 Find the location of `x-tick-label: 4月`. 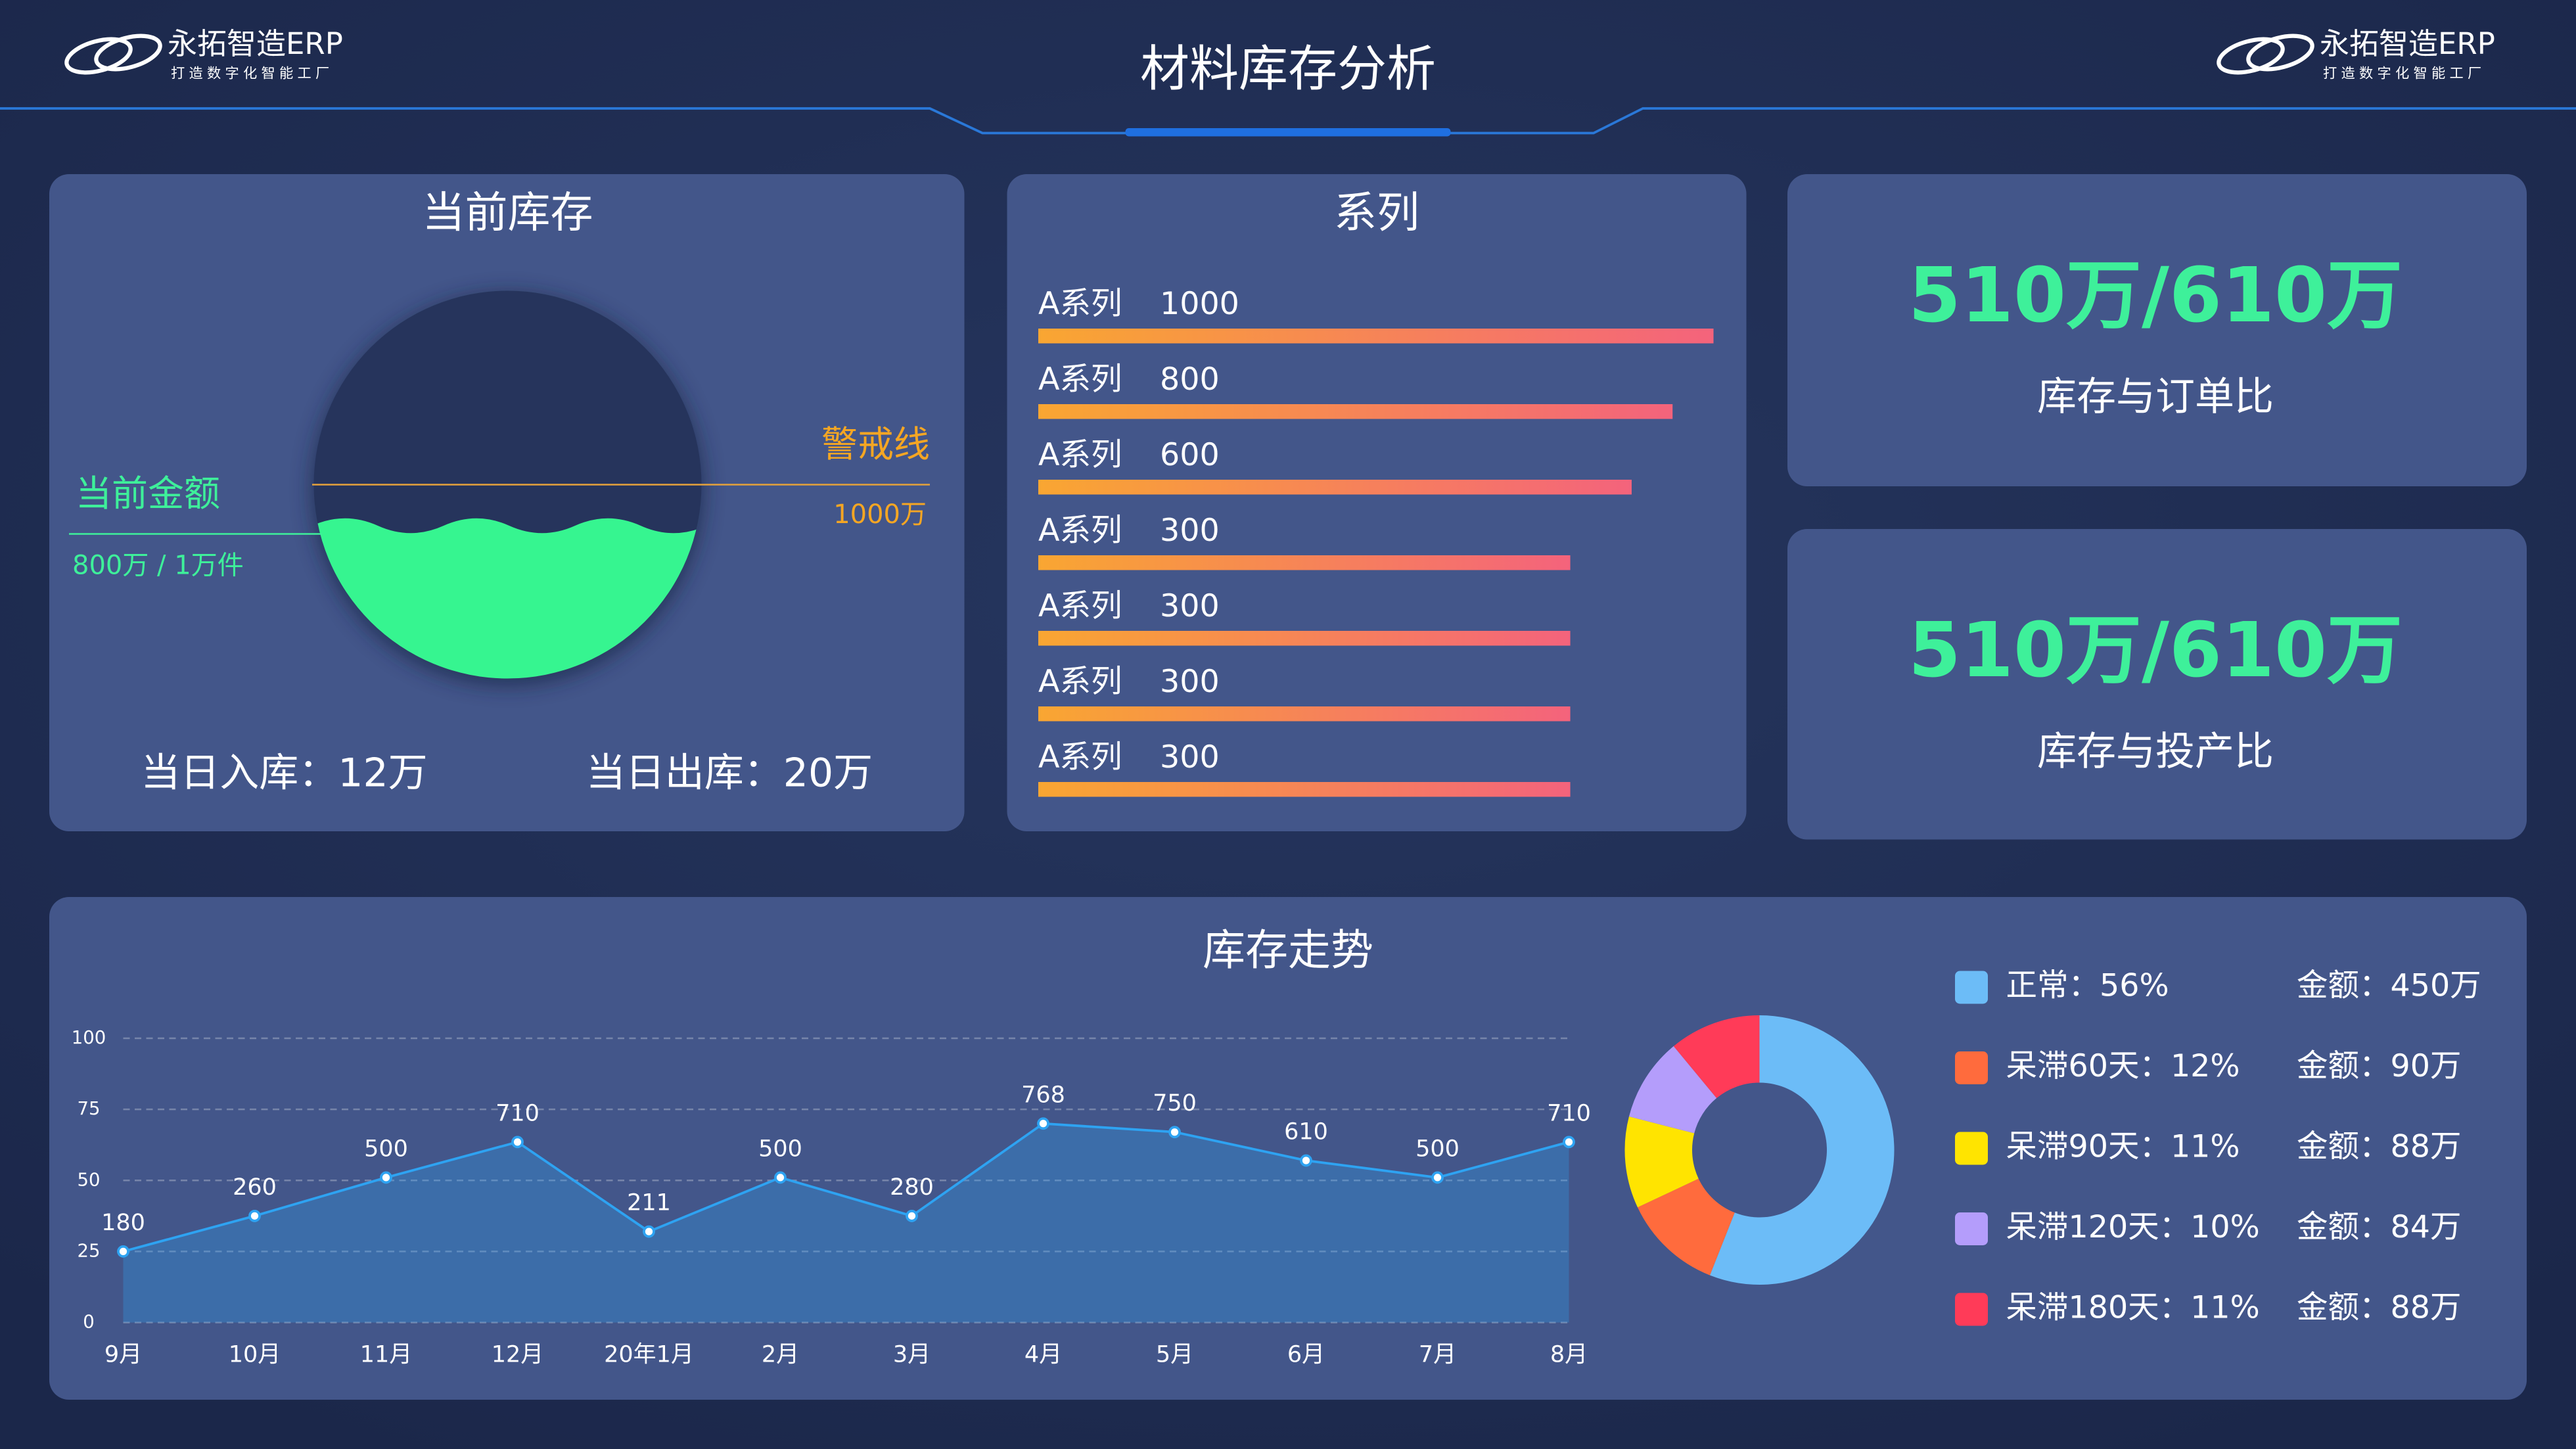

x-tick-label: 4月 is located at coordinates (1043, 1355).